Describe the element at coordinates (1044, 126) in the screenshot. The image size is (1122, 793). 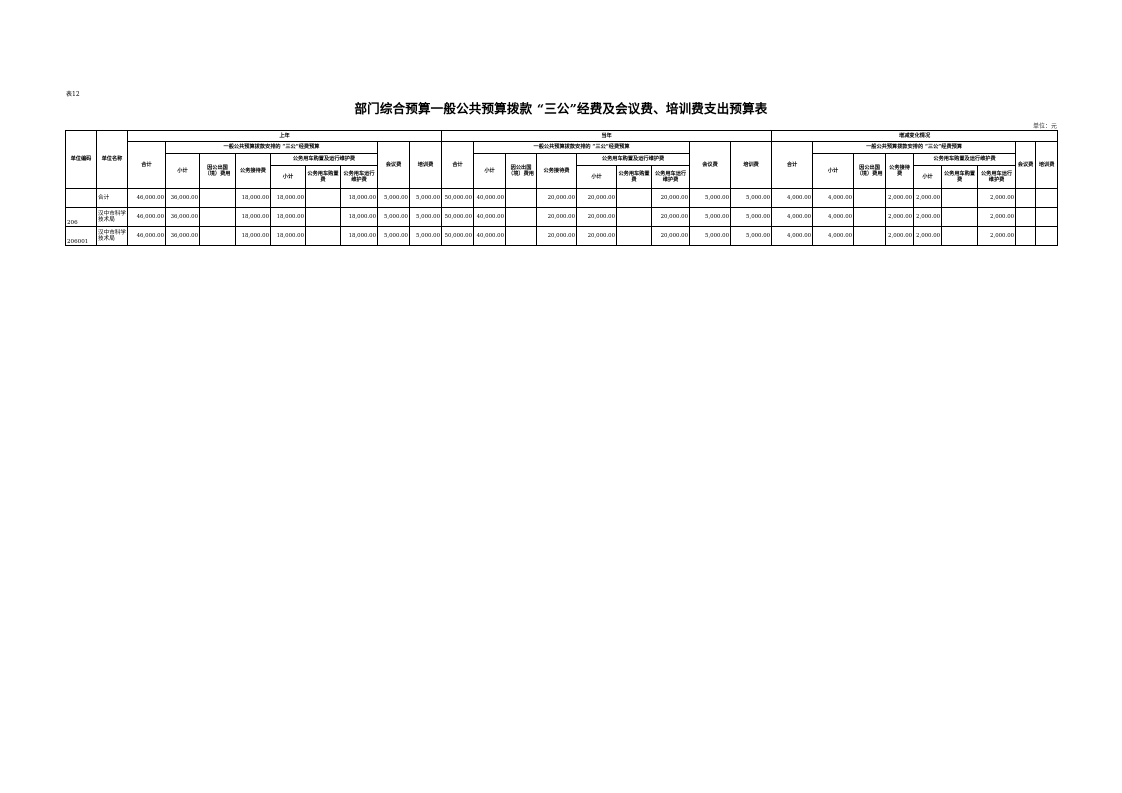
I see `unit-label: 单位：元` at that location.